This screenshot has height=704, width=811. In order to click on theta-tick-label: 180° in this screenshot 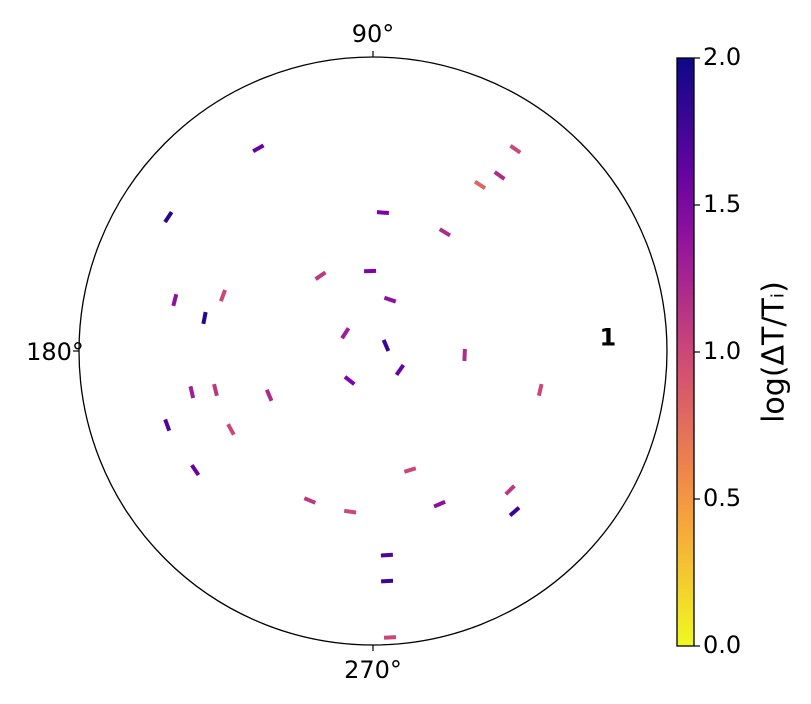, I will do `click(55, 352)`.